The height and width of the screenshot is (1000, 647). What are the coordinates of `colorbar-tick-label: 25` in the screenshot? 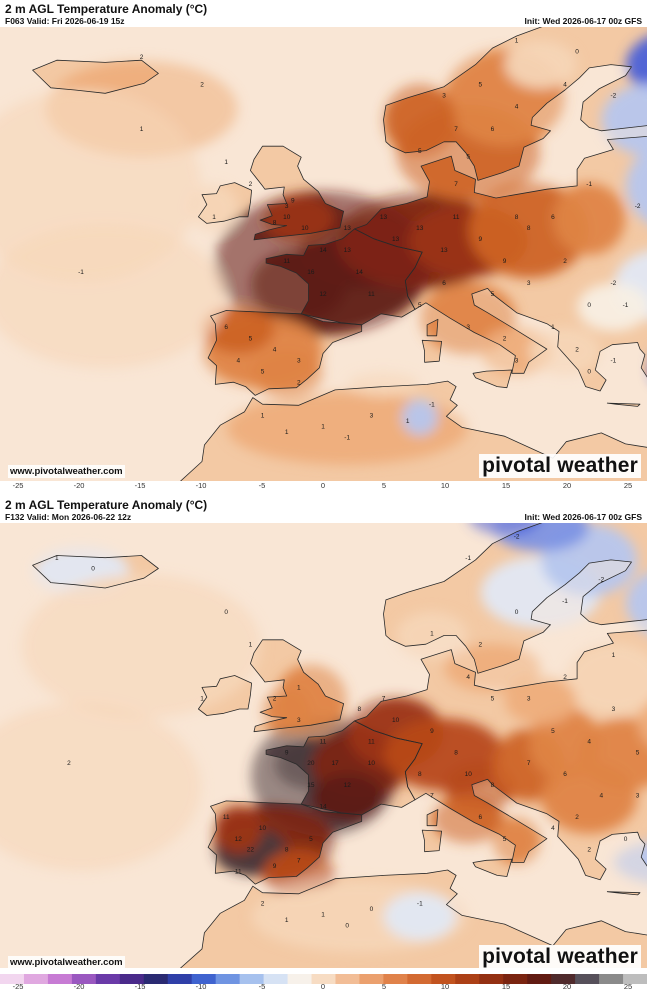 It's located at (628, 986).